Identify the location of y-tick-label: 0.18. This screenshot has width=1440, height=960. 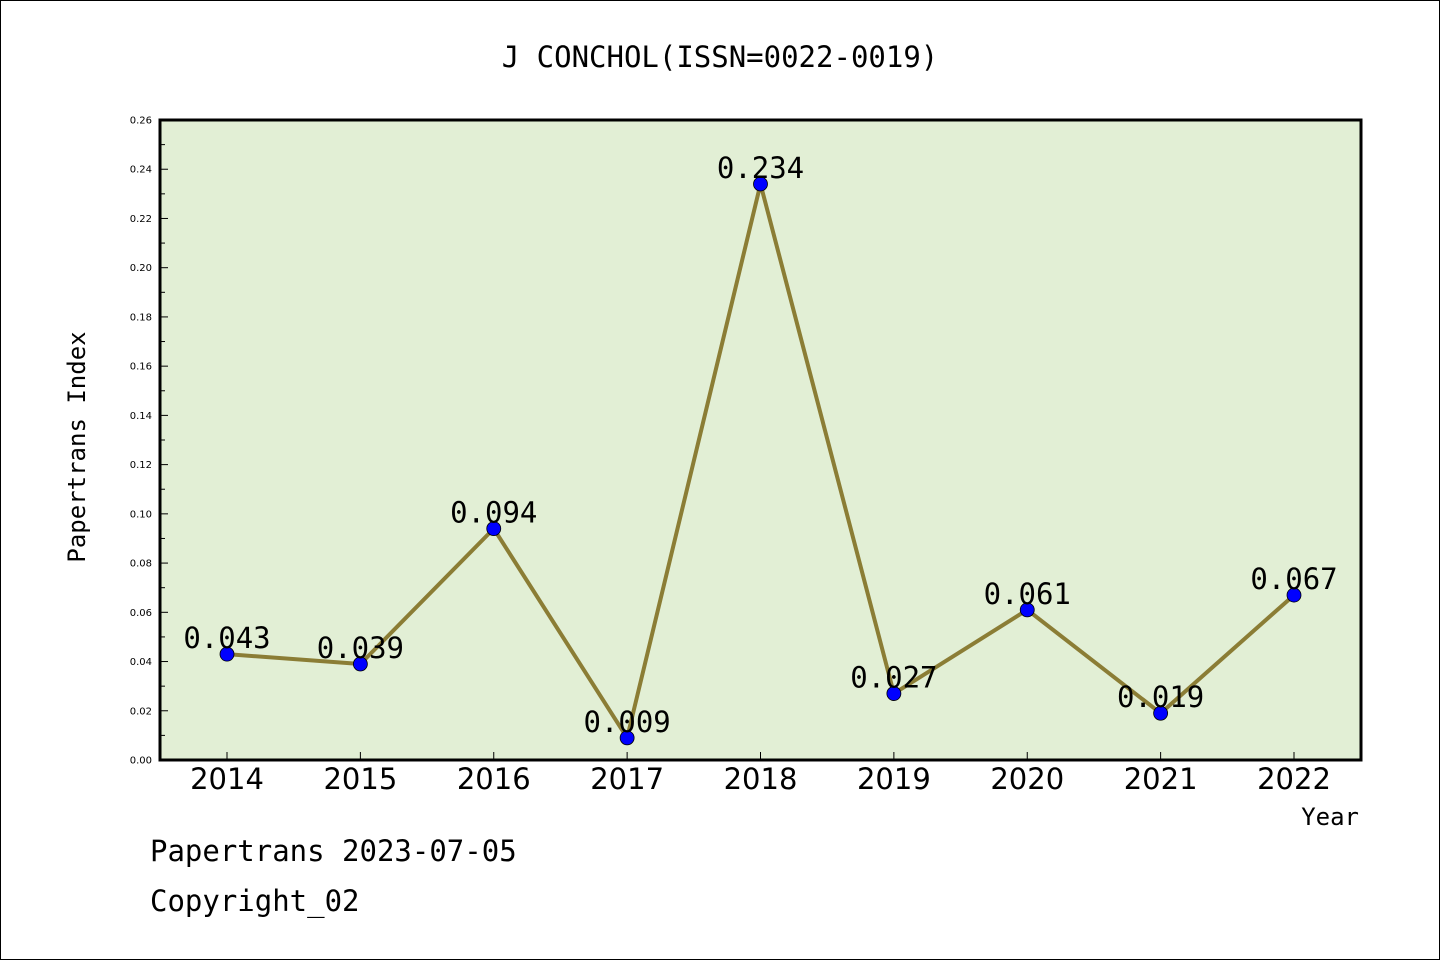
(141, 317).